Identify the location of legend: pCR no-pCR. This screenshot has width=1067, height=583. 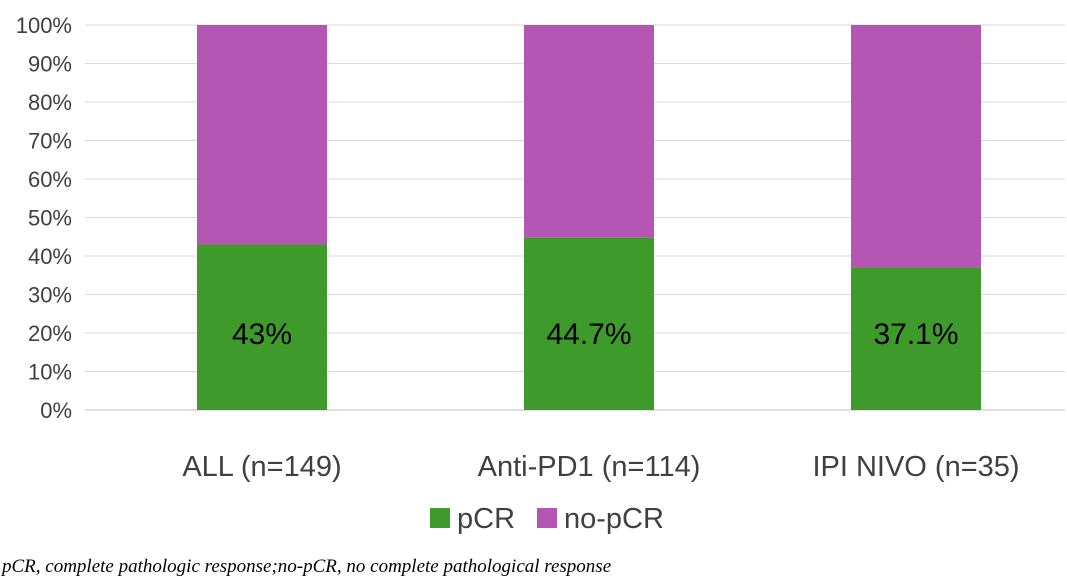
(547, 519).